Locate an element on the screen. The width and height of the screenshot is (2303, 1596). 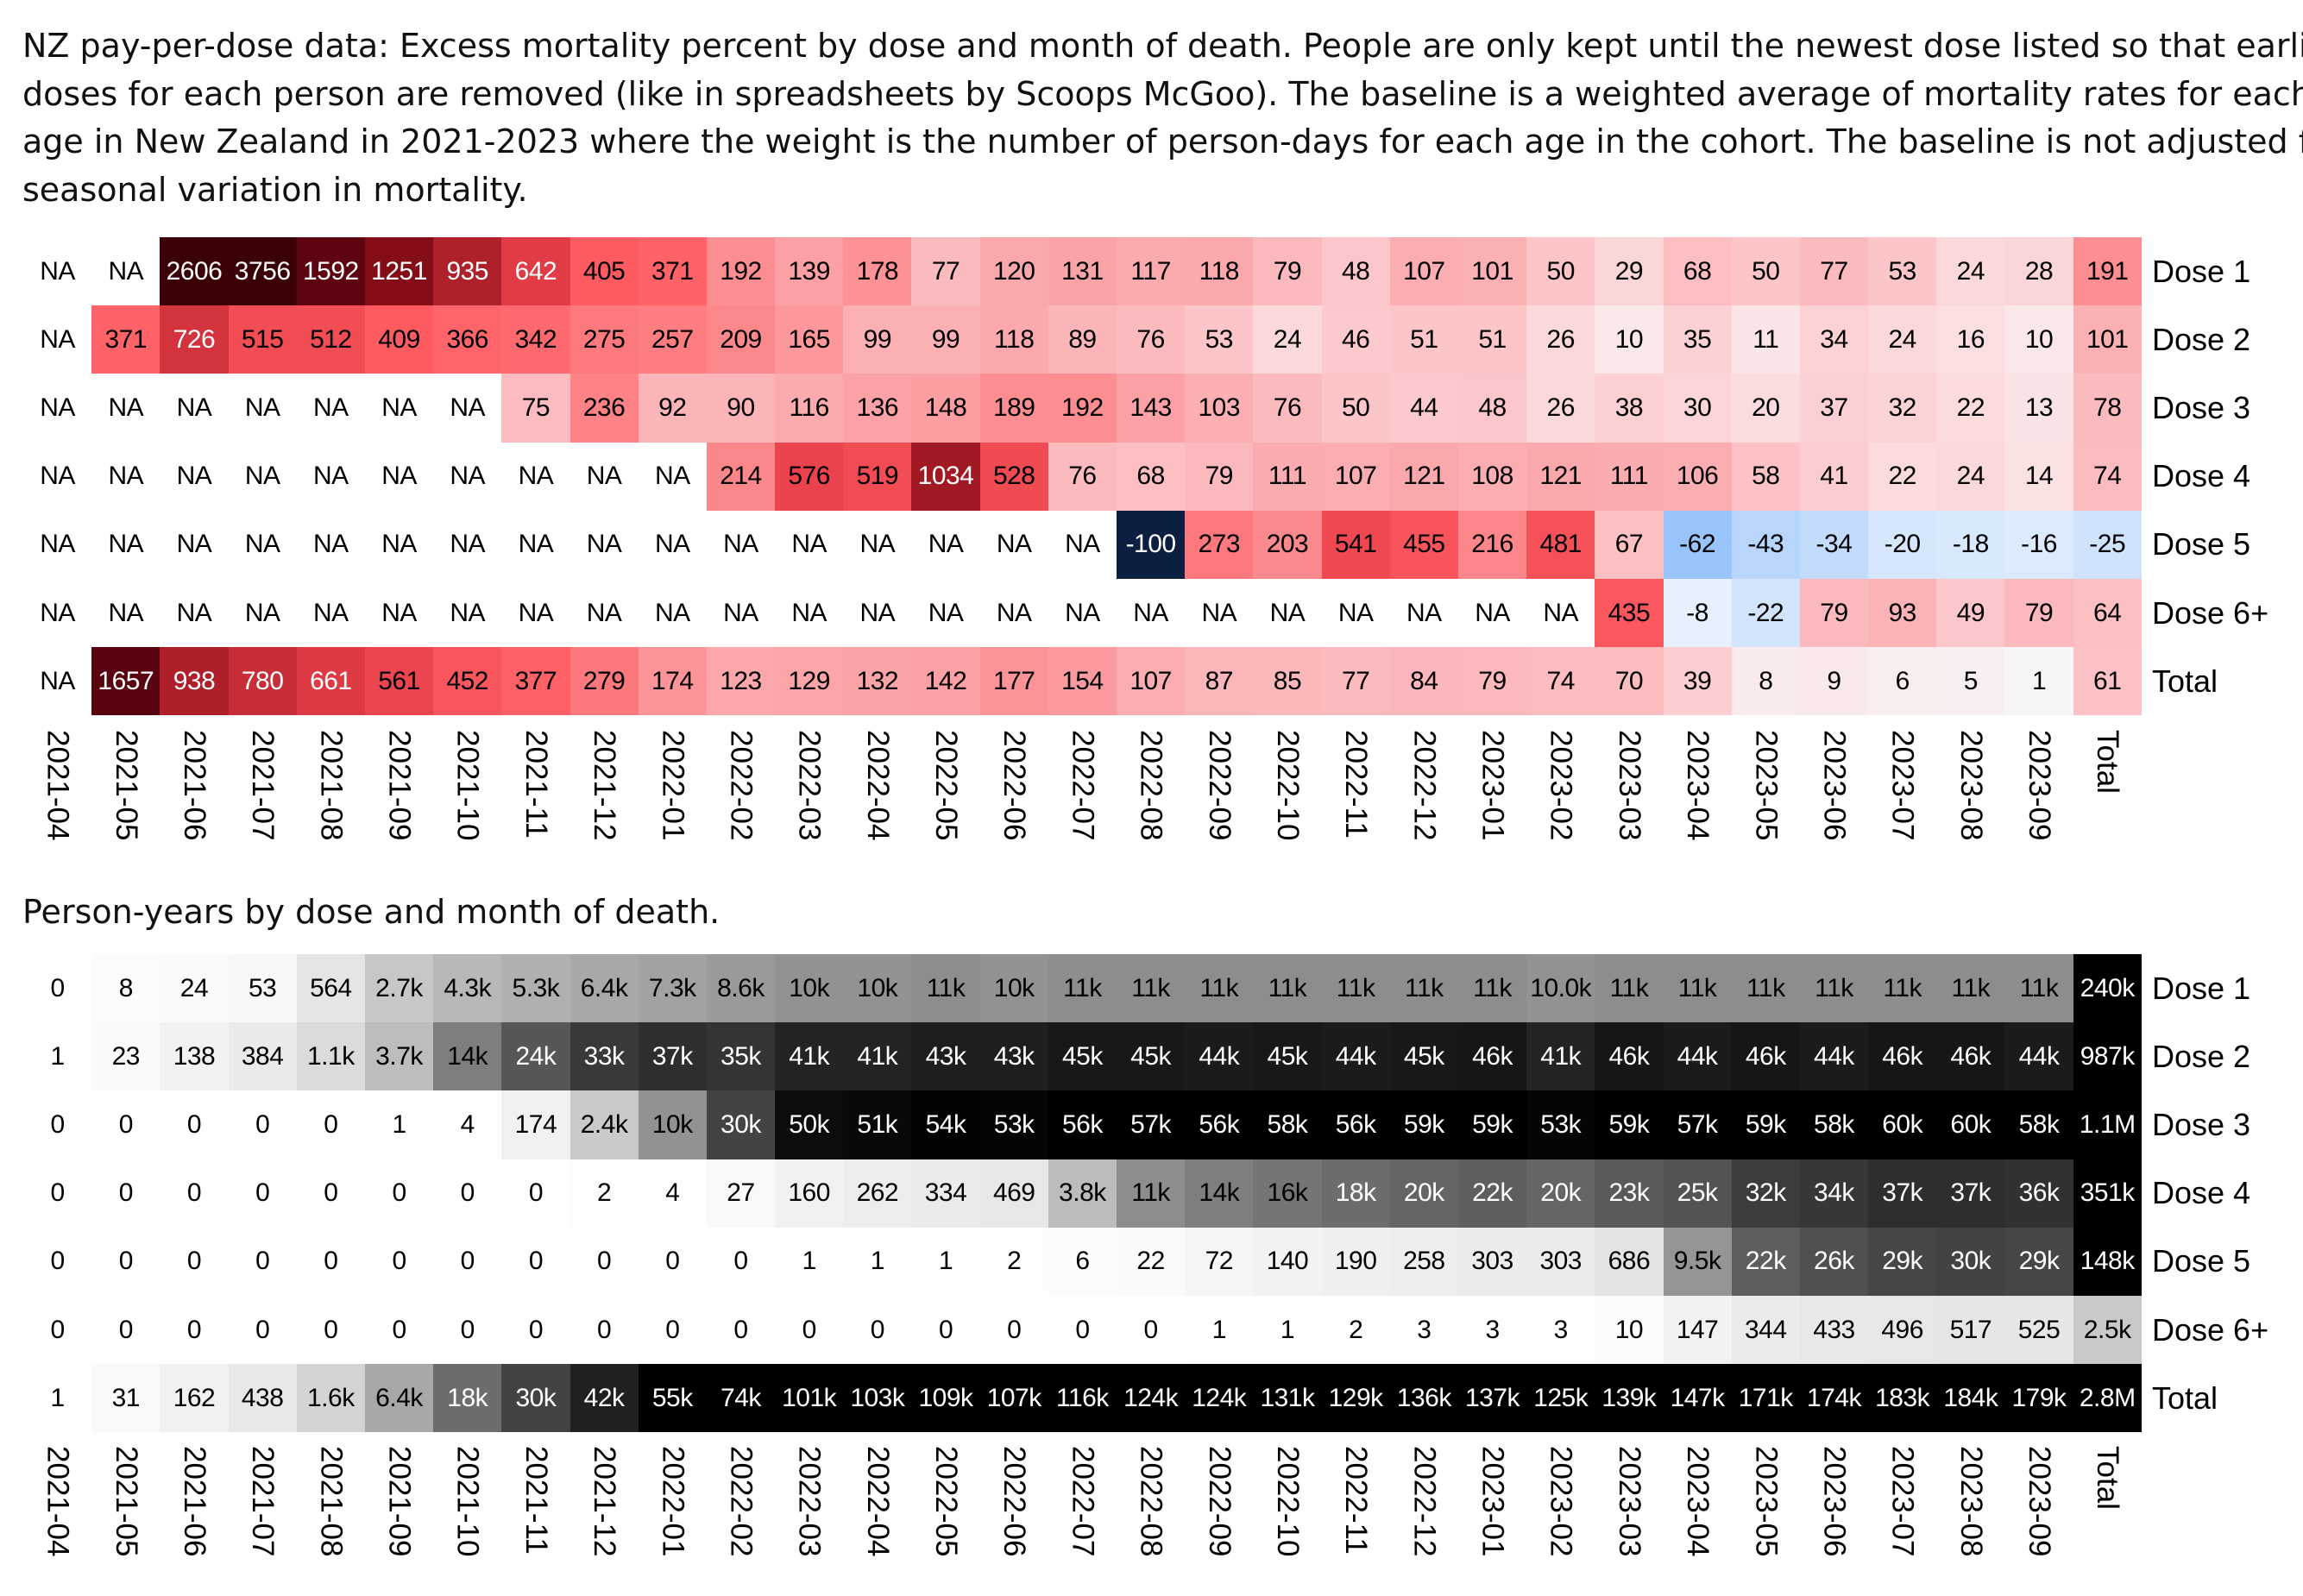
heatmap-cell: 1034 is located at coordinates (945, 476).